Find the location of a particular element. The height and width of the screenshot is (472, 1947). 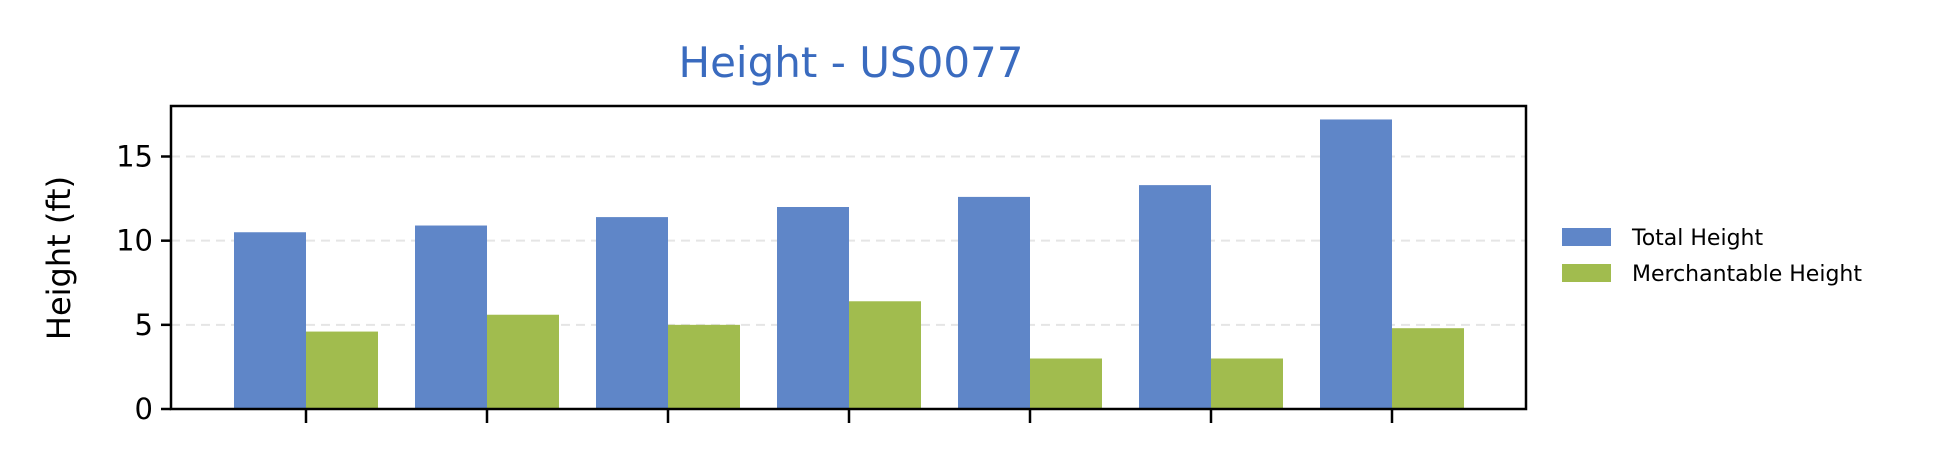

y-axis-label: Height (ft) is located at coordinates (59, 258).